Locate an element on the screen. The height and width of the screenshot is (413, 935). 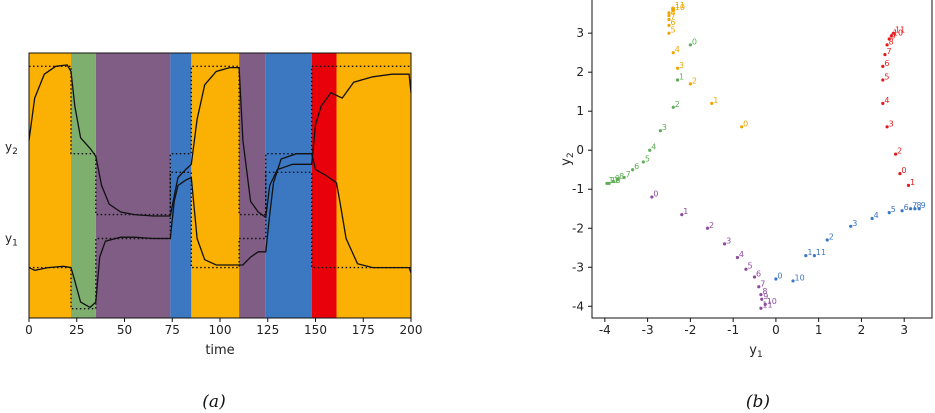
y-tick-label: 1 is located at coordinates (580, 111).